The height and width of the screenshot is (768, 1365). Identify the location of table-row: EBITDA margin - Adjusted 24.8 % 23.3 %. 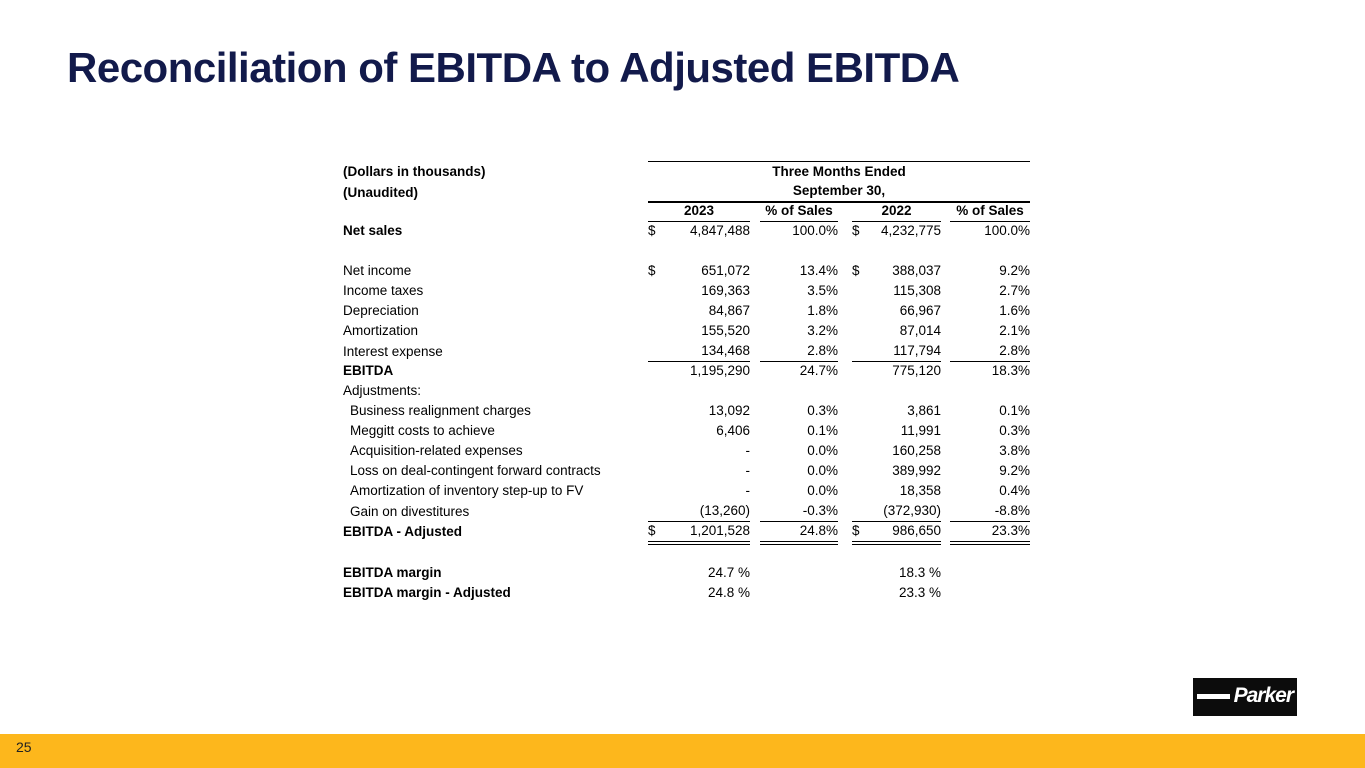
(686, 593).